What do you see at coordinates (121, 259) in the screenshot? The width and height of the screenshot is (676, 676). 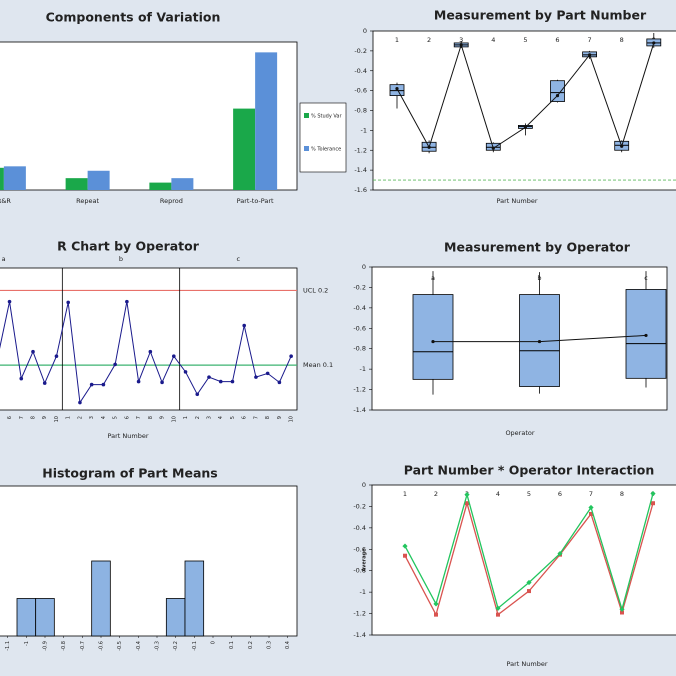 I see `group-label: b` at bounding box center [121, 259].